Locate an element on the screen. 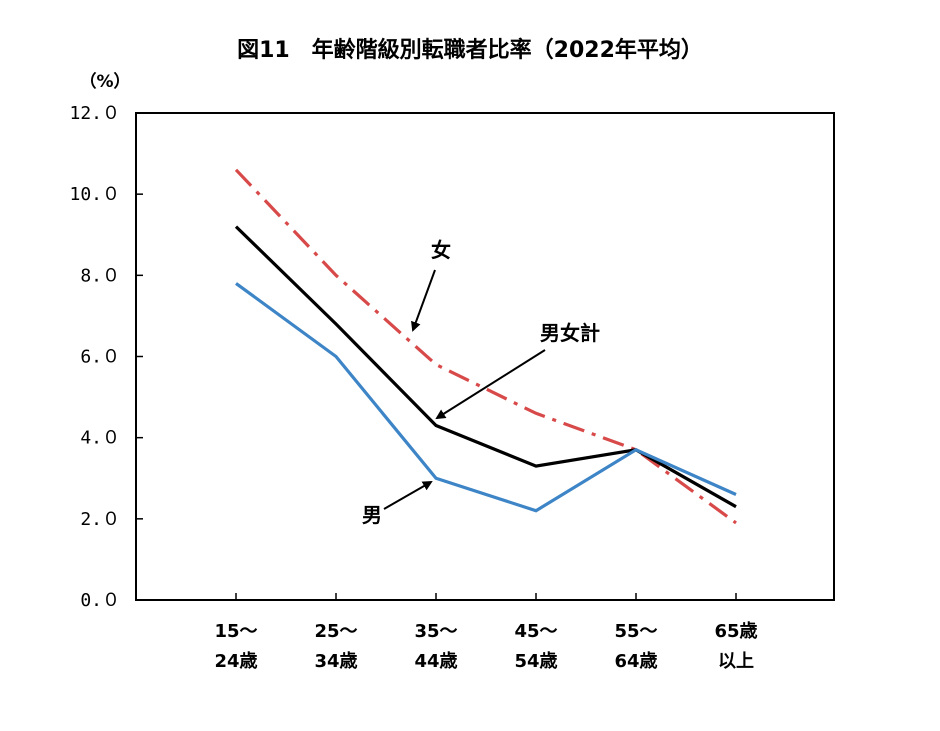 The image size is (940, 731). y-tick-label: 8.０ is located at coordinates (100, 275).